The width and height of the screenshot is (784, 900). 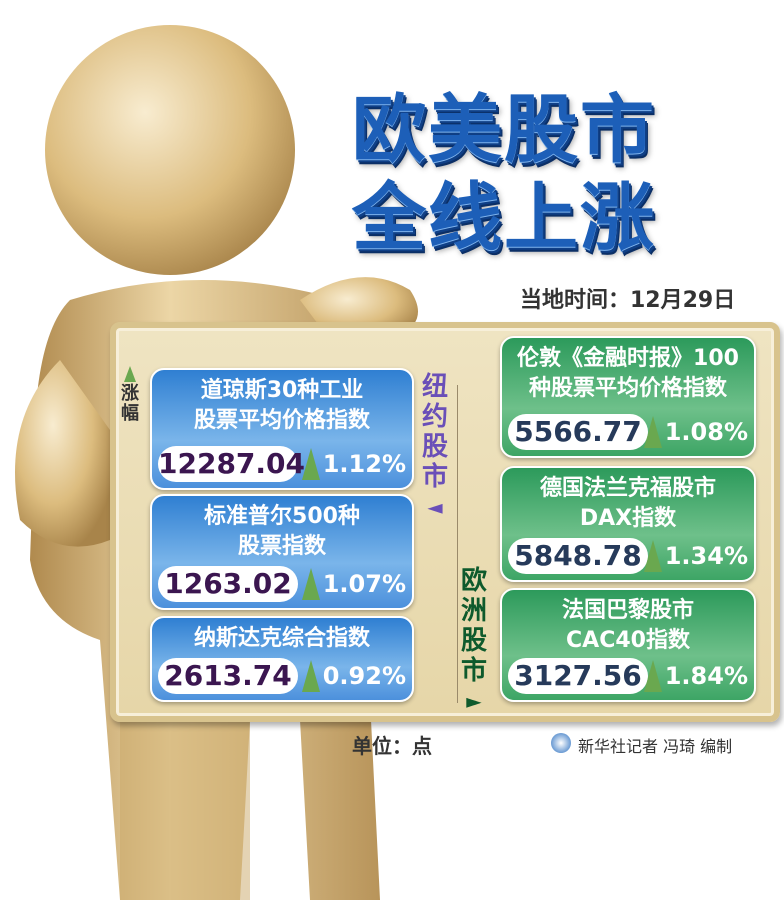 I want to click on index-name: 种股票平均价格指数, so click(x=627, y=388).